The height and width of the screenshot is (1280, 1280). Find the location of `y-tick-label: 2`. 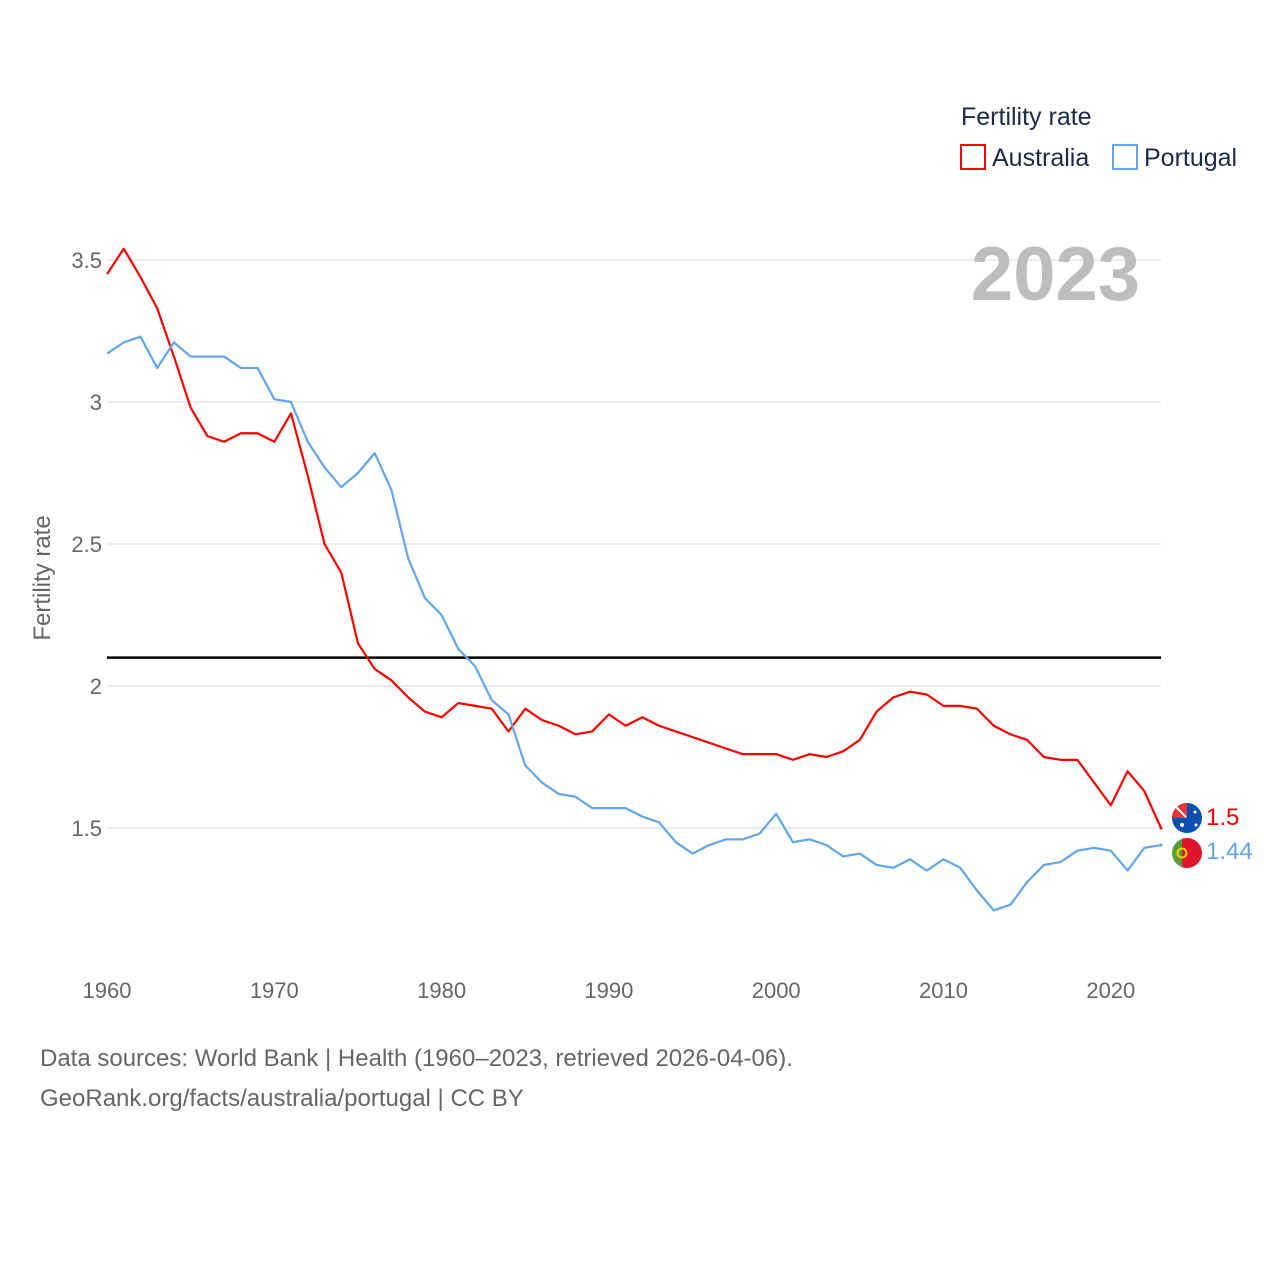

y-tick-label: 2 is located at coordinates (96, 686).